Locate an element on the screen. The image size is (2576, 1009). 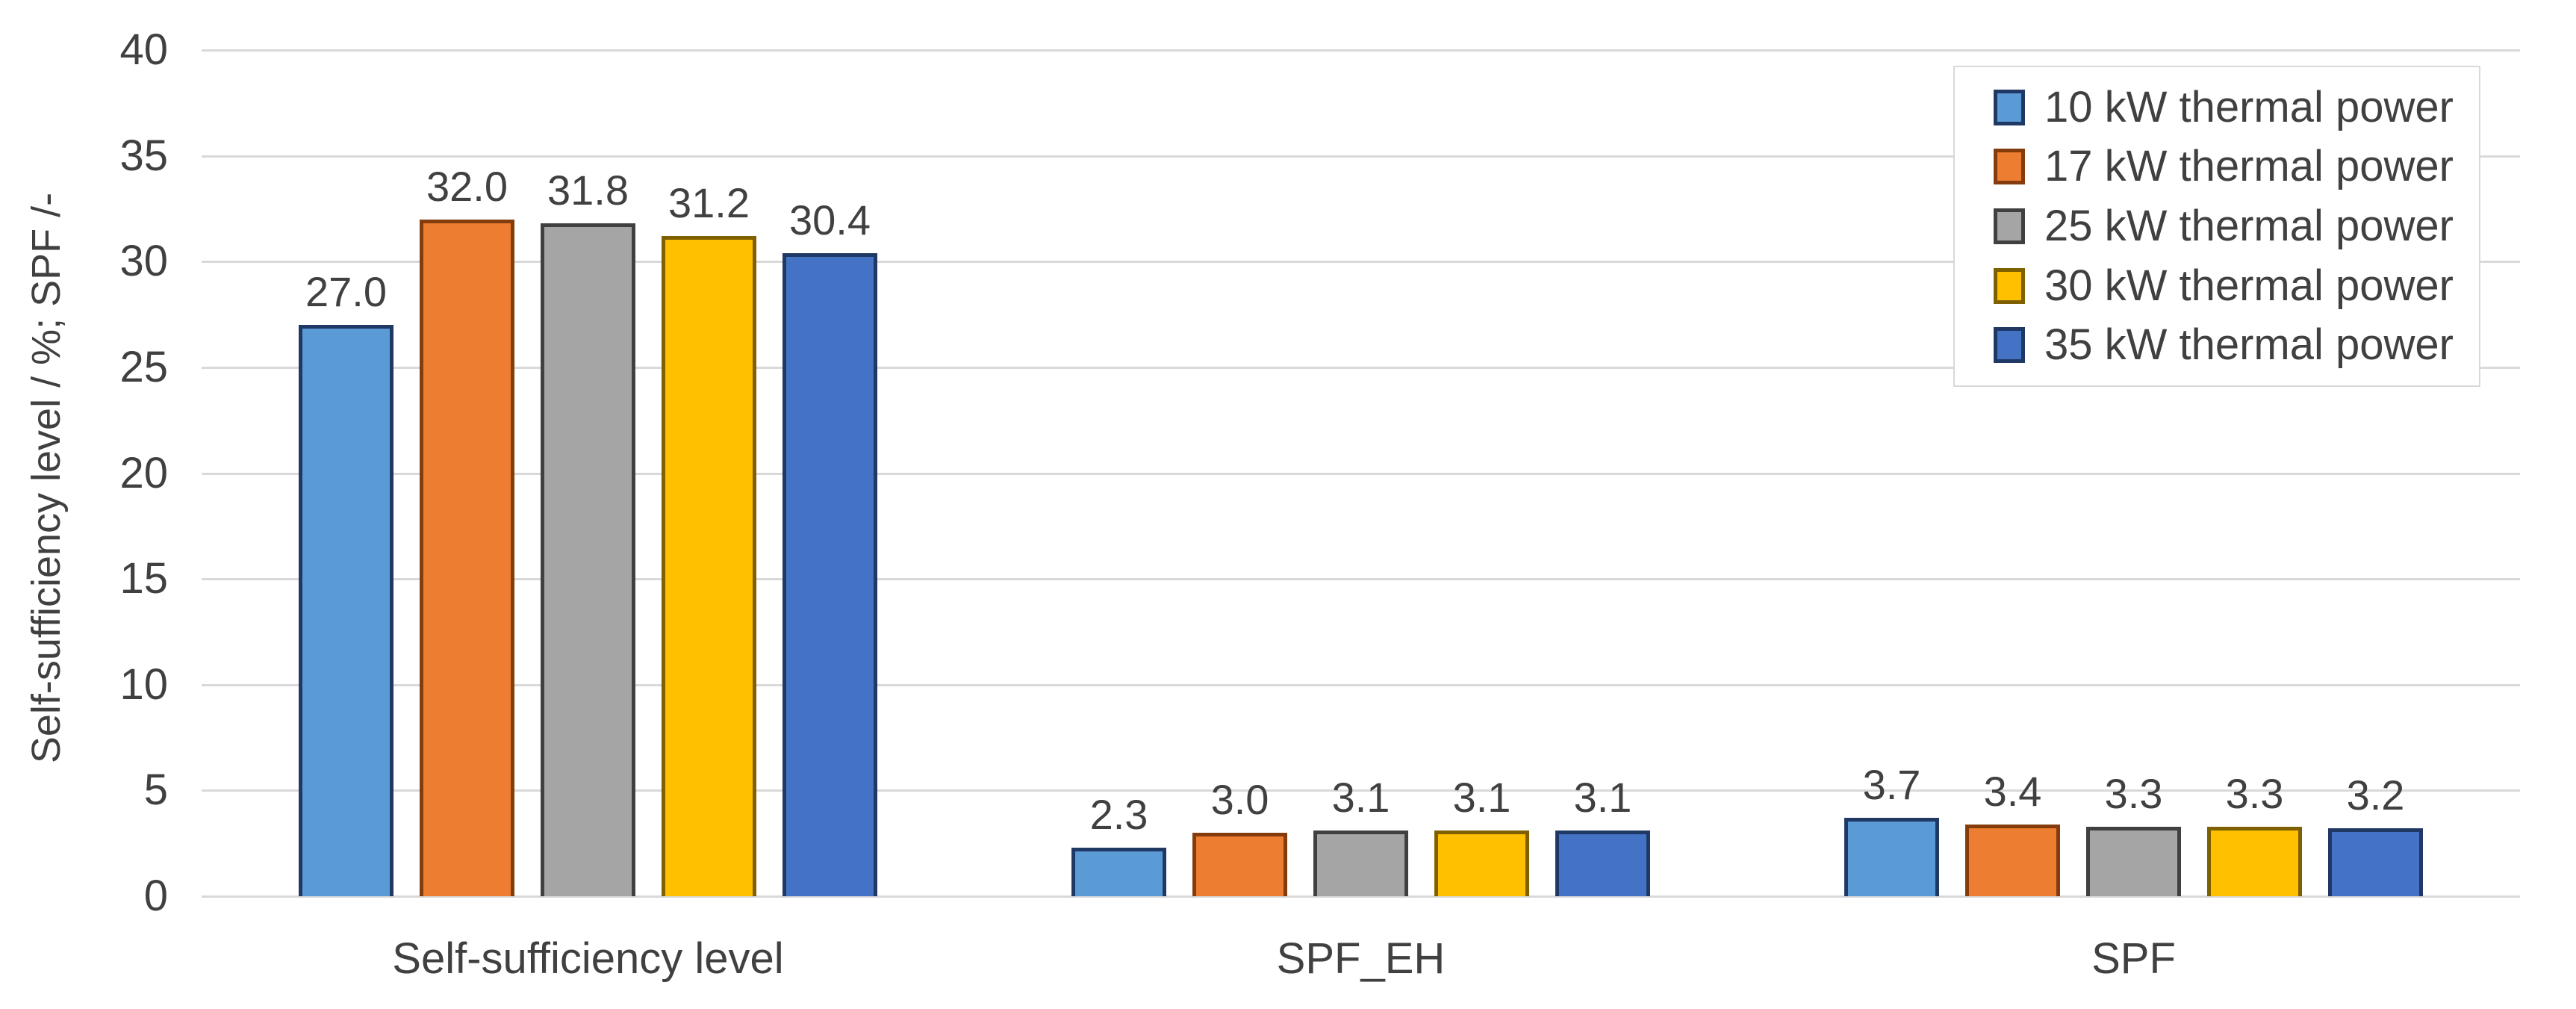
bar-25kW-self-sufficiency-level is located at coordinates (588, 559).